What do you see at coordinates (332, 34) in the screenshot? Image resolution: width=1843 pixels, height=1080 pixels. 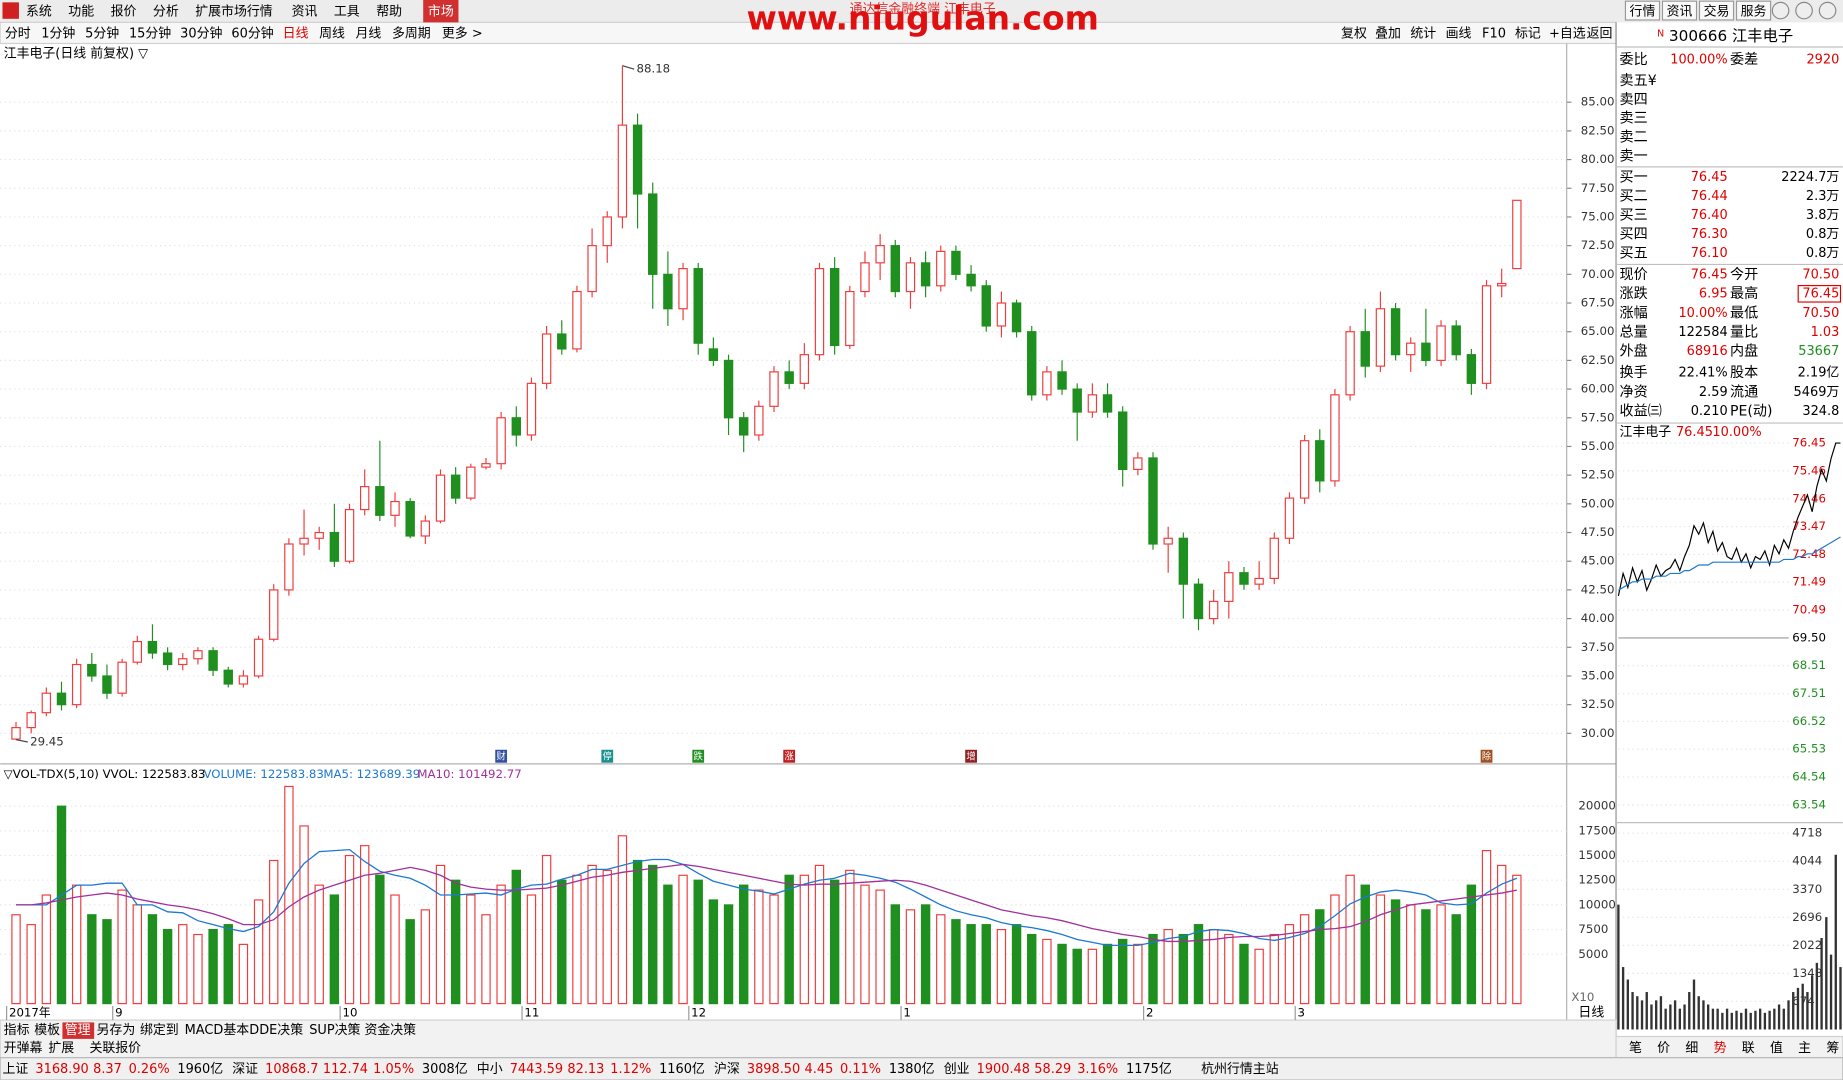 I see `period-tab: 周线` at bounding box center [332, 34].